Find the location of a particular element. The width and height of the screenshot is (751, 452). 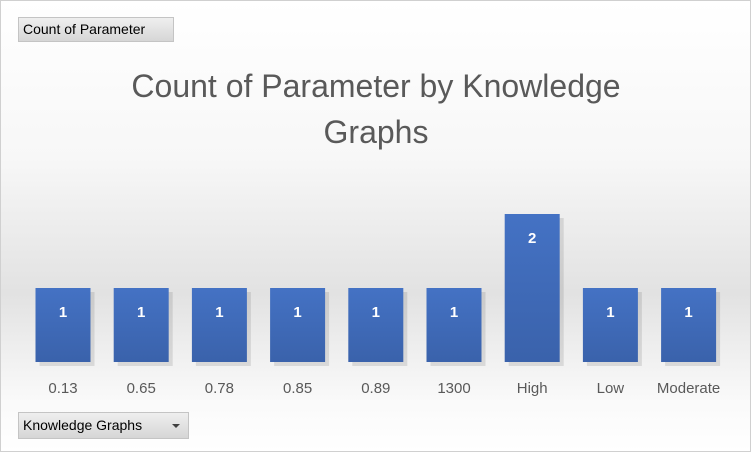

x-tick-label: 0.85 is located at coordinates (297, 388).